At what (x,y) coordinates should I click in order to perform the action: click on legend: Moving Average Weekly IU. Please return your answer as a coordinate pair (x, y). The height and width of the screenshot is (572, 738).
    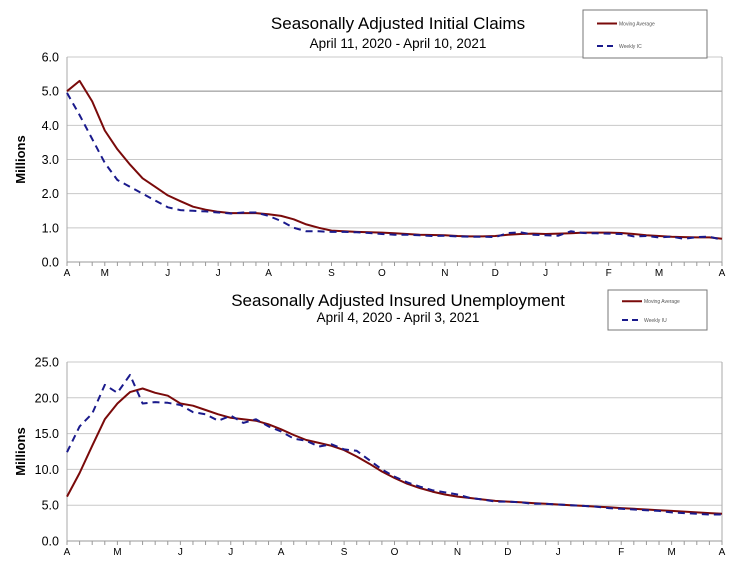
    Looking at the image, I should click on (657, 310).